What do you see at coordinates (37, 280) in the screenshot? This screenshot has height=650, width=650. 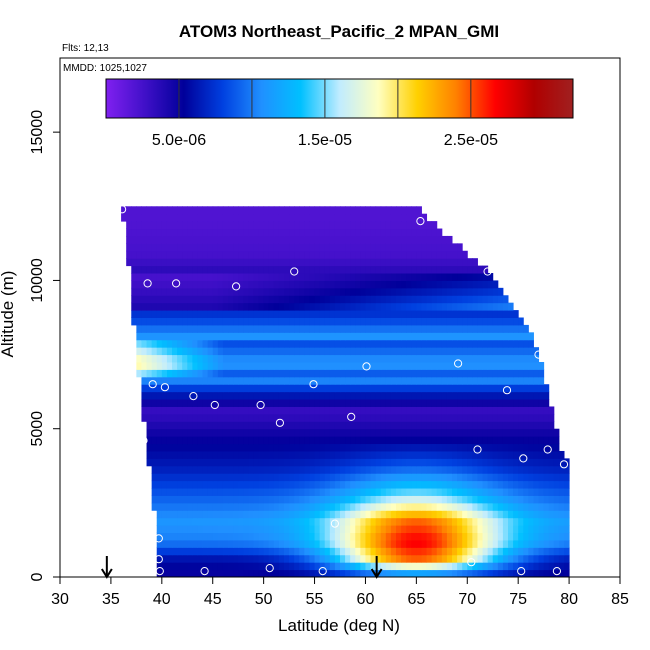 I see `y-tick-label: 10000` at bounding box center [37, 280].